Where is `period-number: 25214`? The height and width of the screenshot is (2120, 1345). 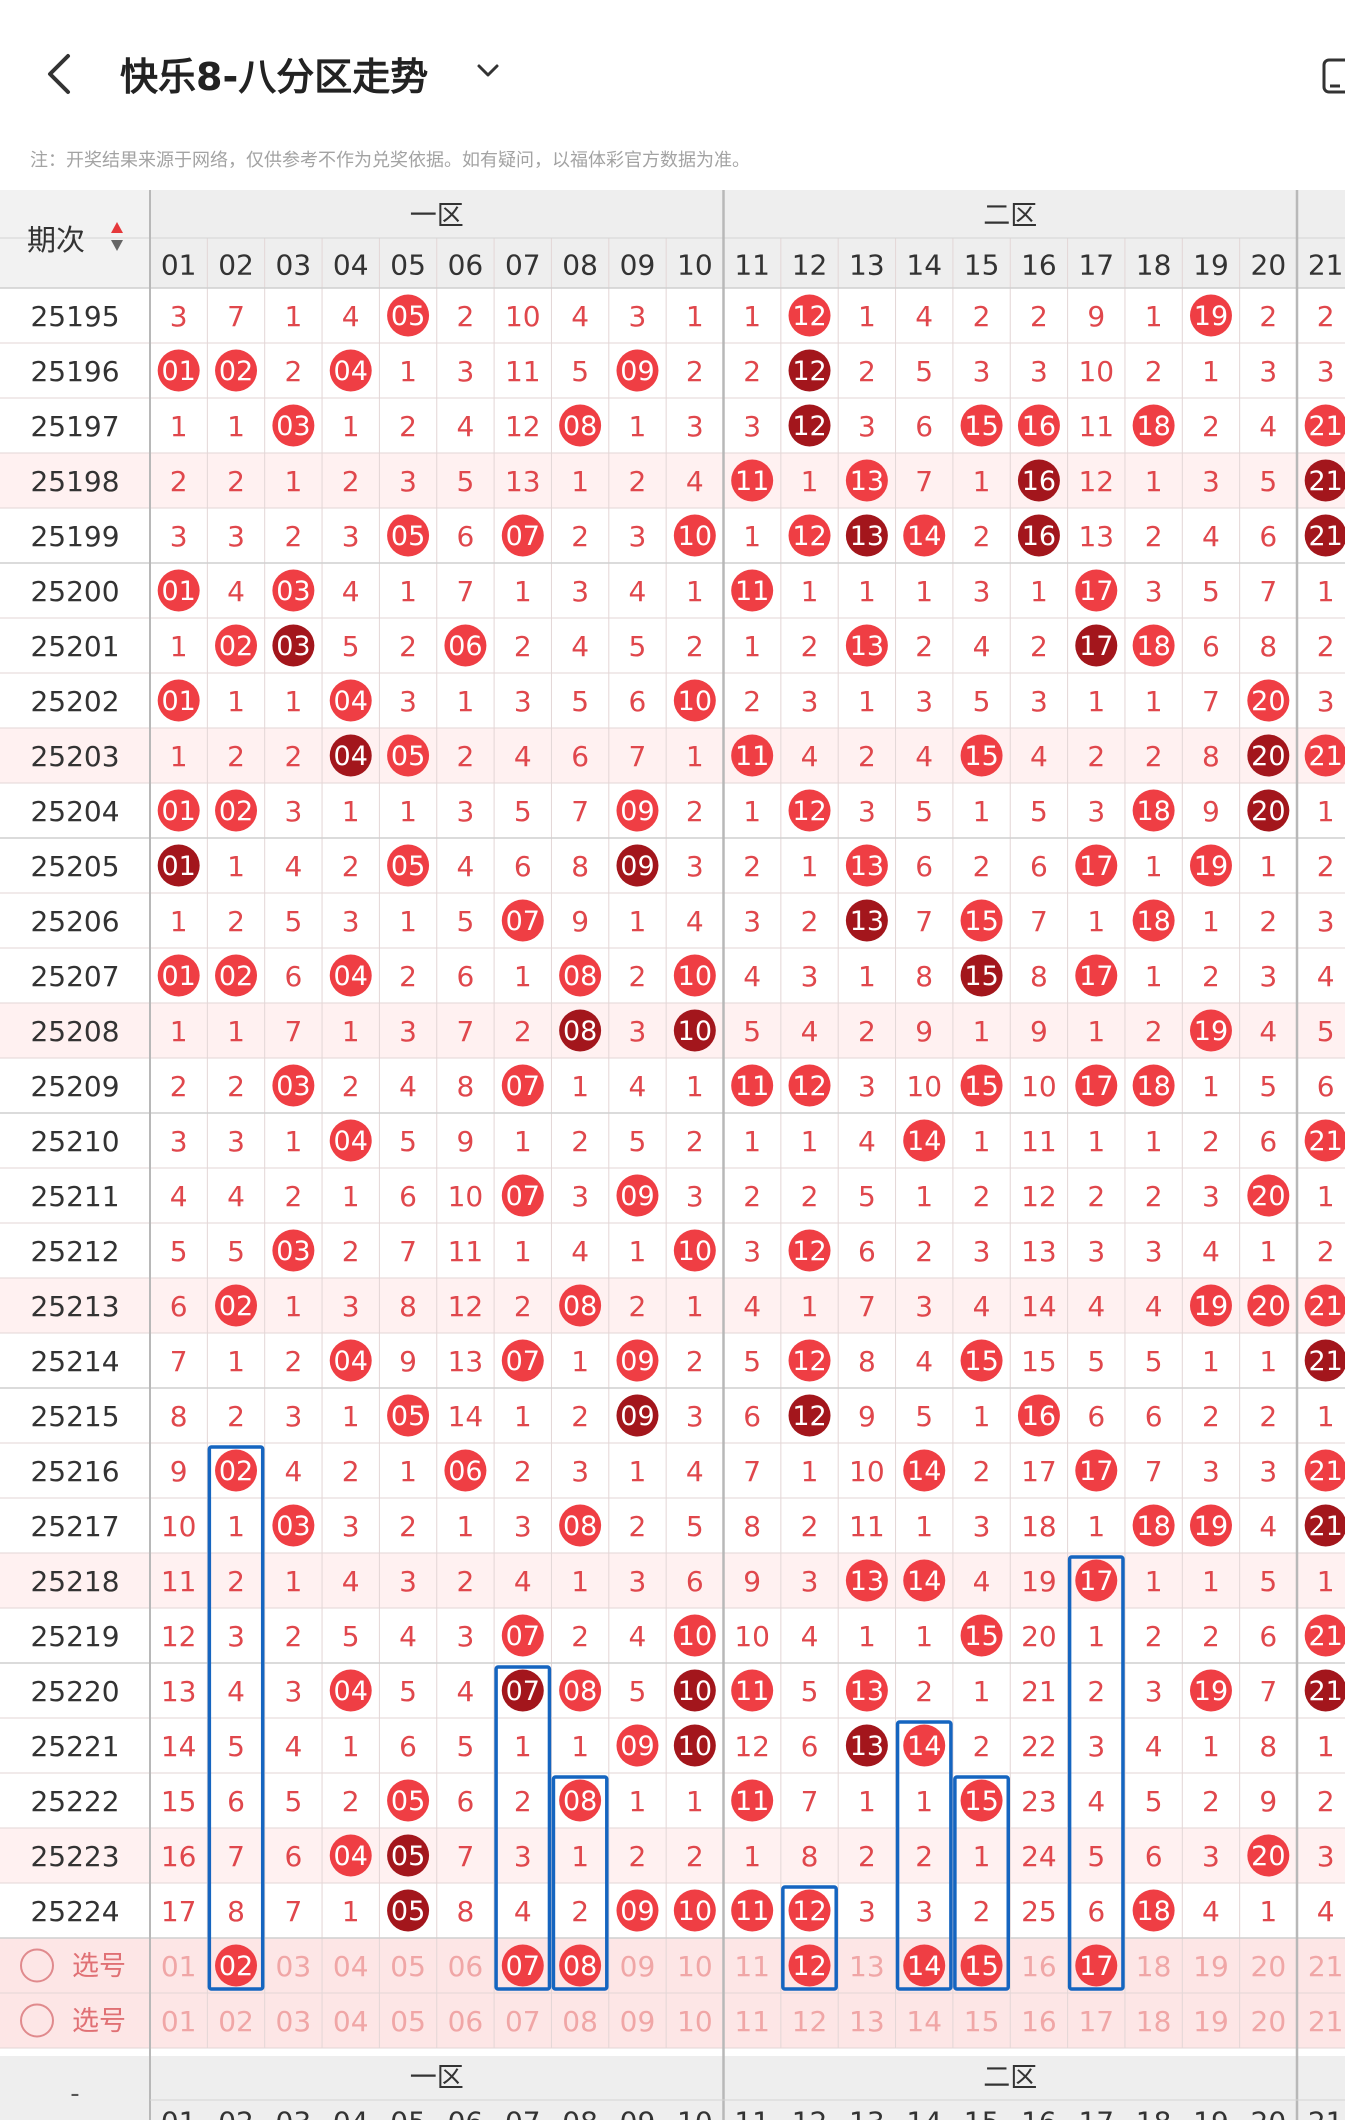 period-number: 25214 is located at coordinates (74, 1361).